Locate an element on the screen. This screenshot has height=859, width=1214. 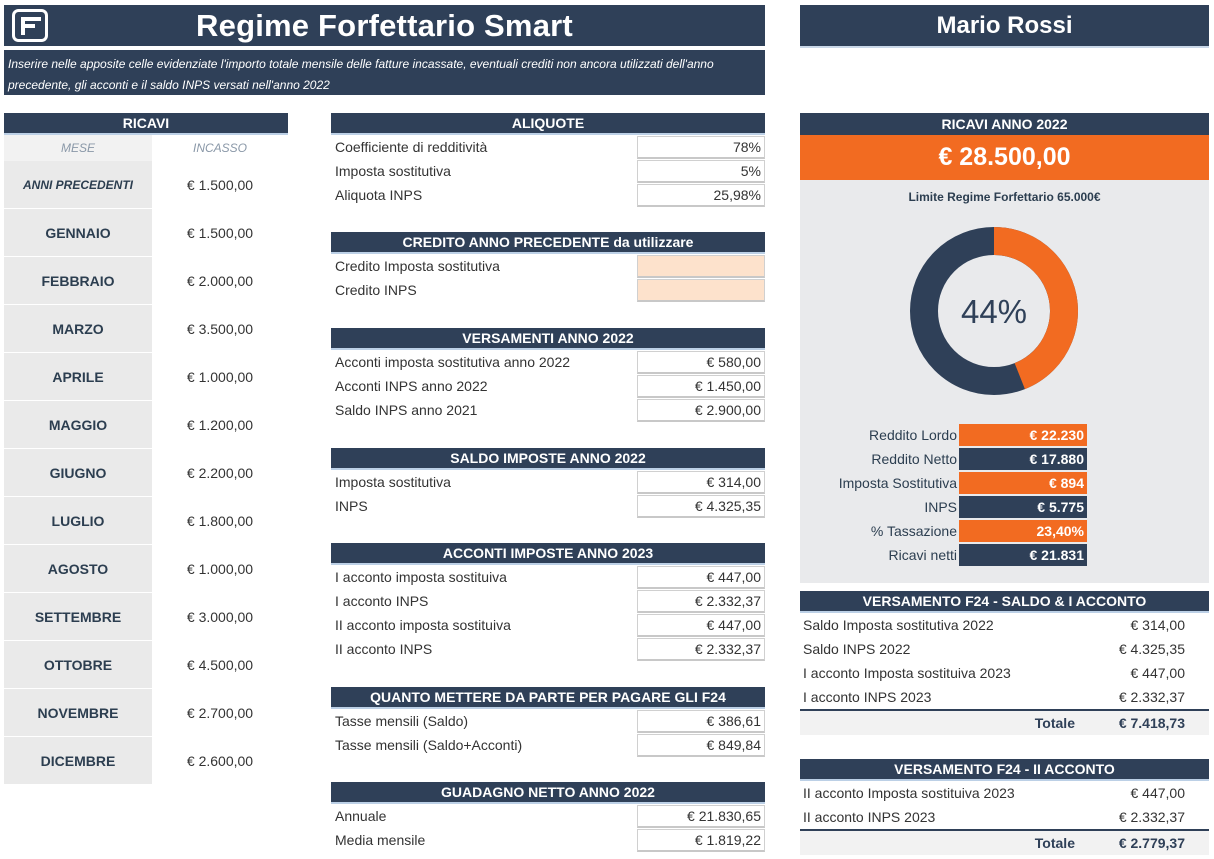
value-cell: 25,98% is located at coordinates (701, 195).